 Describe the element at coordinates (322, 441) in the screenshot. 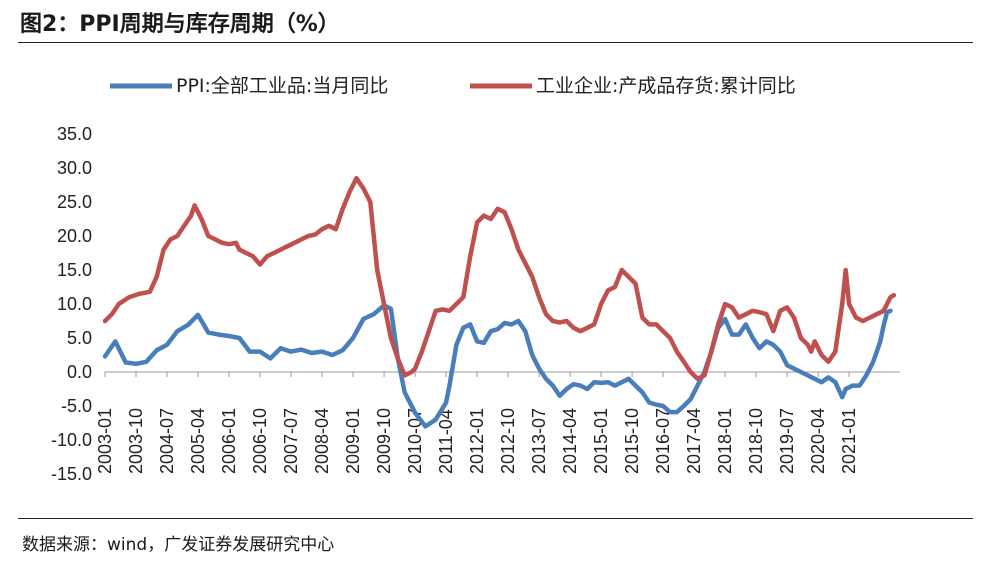

I see `x-tick-label: 2008-04` at that location.